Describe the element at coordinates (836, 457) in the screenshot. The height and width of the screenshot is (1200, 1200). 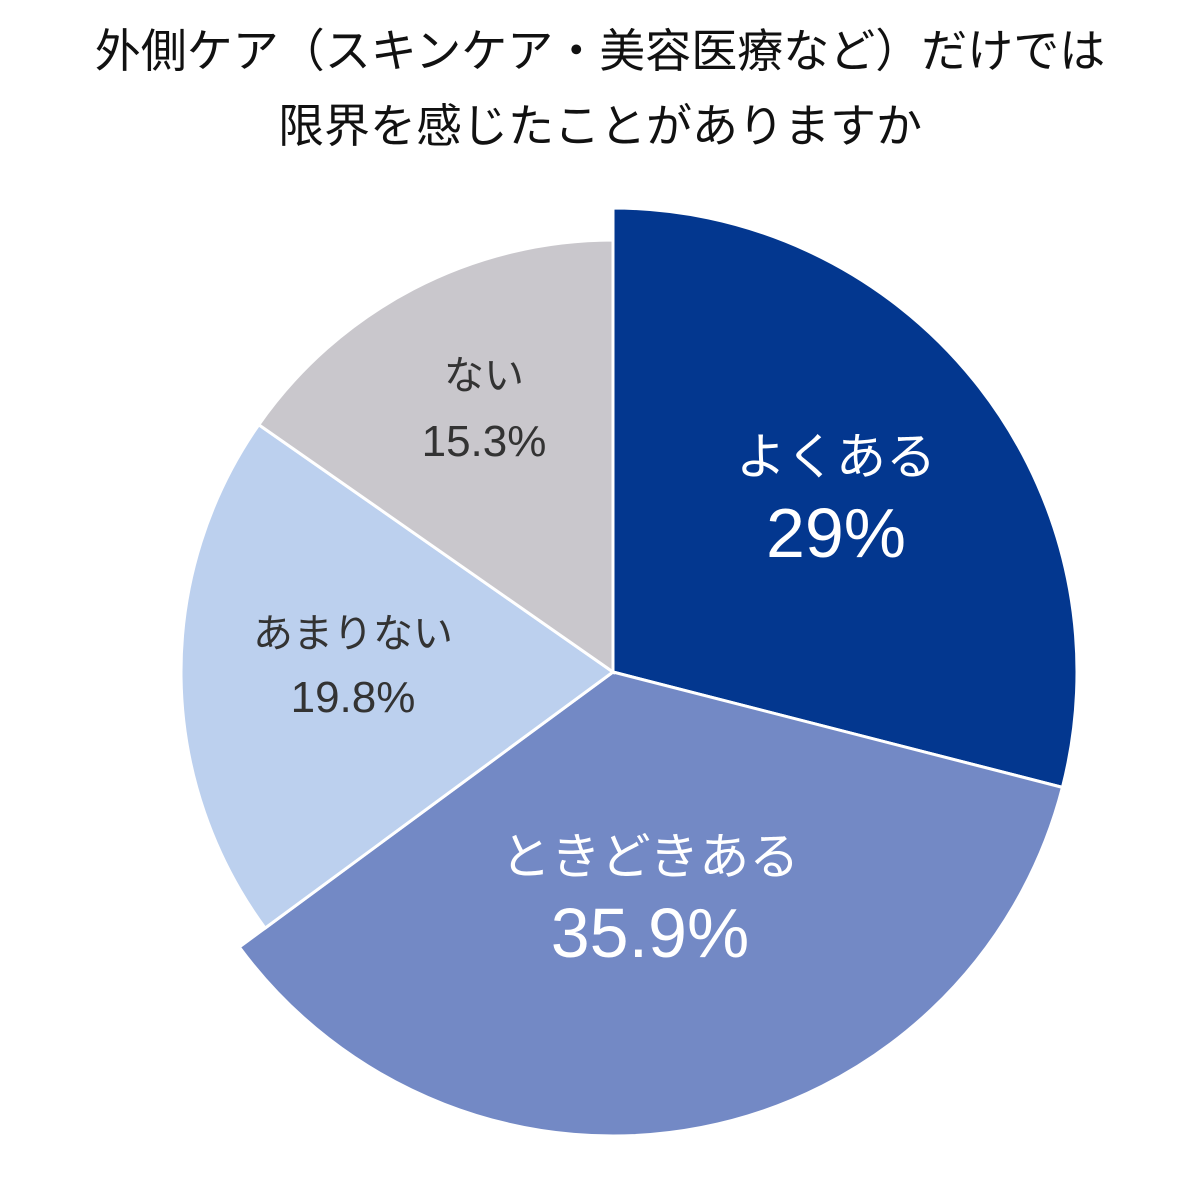
I see `slice-name: よくある` at that location.